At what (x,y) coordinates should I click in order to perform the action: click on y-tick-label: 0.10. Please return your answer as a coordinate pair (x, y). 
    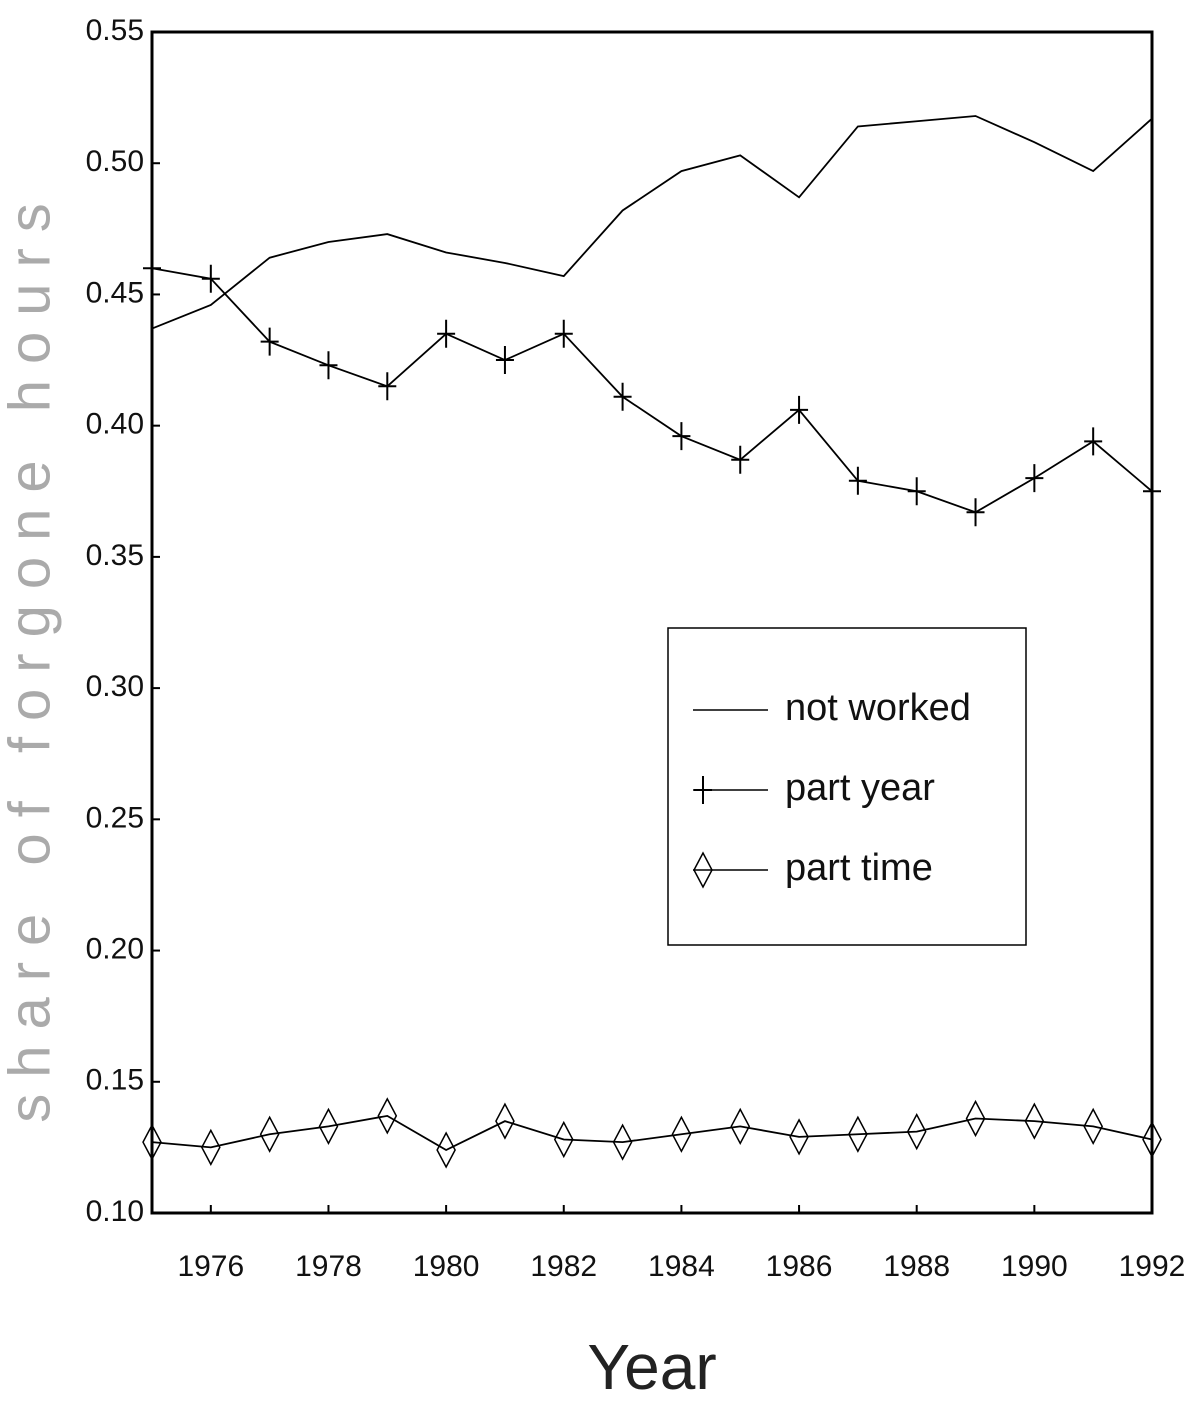
    Looking at the image, I should click on (115, 1211).